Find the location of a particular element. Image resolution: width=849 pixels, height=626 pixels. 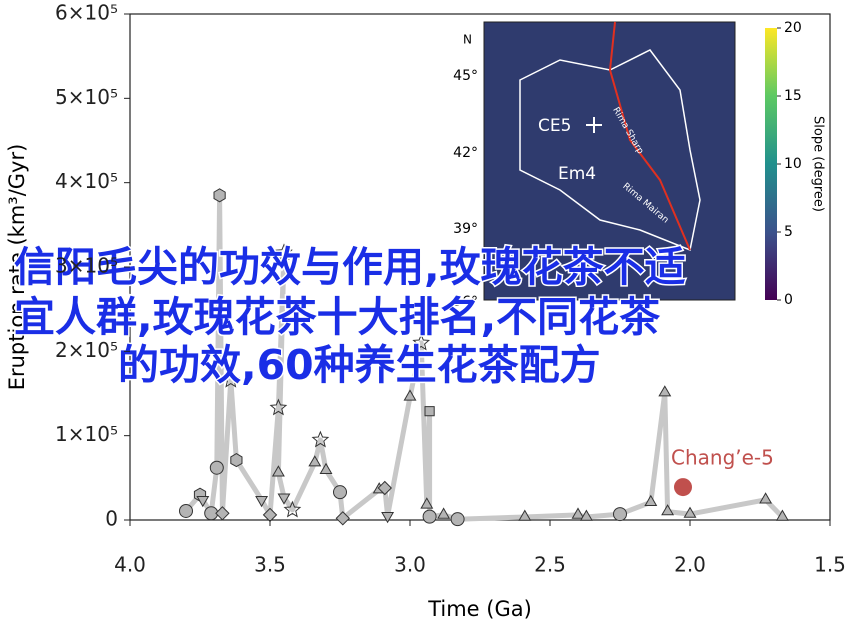

colorbar-label: Slope (degree) is located at coordinates (818, 164).